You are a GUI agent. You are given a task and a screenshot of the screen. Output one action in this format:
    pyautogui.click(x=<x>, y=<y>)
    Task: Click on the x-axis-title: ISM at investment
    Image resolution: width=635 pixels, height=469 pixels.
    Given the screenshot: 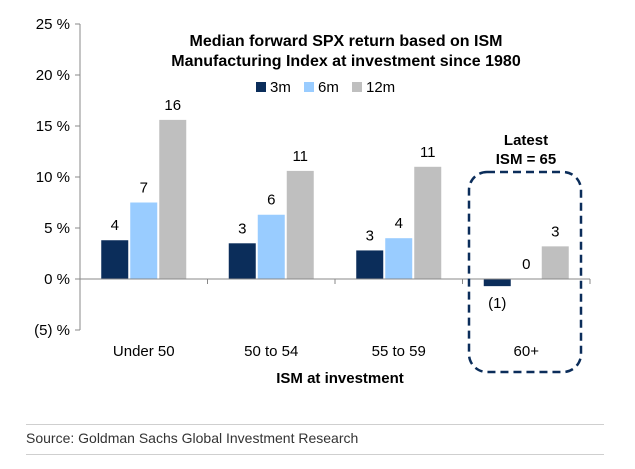 What is the action you would take?
    pyautogui.click(x=340, y=378)
    